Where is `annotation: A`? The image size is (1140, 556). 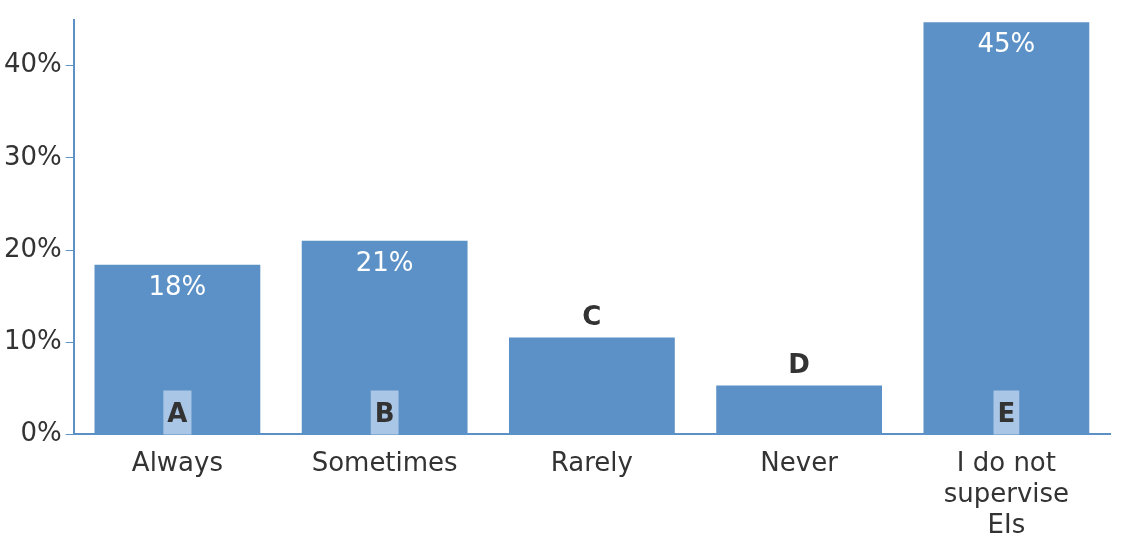
annotation: A is located at coordinates (177, 413).